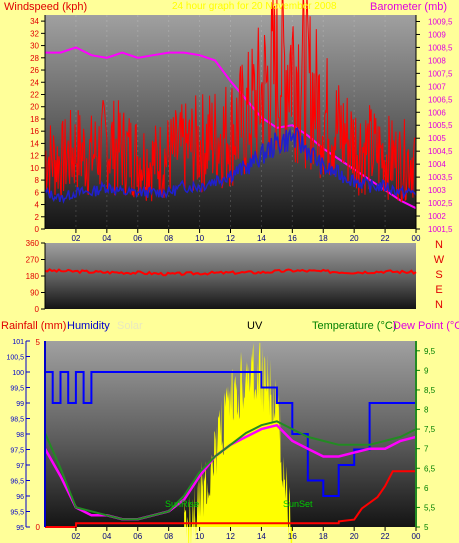  What do you see at coordinates (34, 33) in the screenshot?
I see `windspeed-tick-label: 32` at bounding box center [34, 33].